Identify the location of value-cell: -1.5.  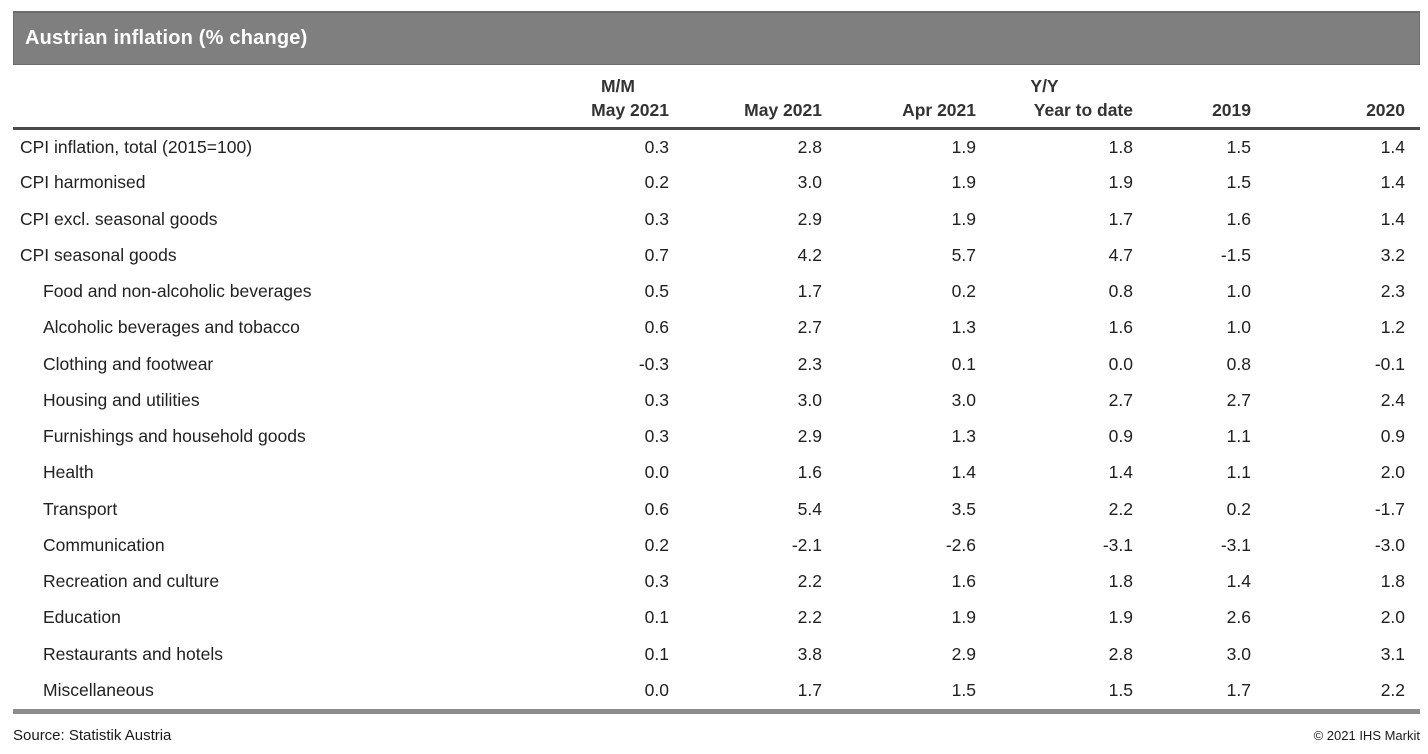
(1235, 254).